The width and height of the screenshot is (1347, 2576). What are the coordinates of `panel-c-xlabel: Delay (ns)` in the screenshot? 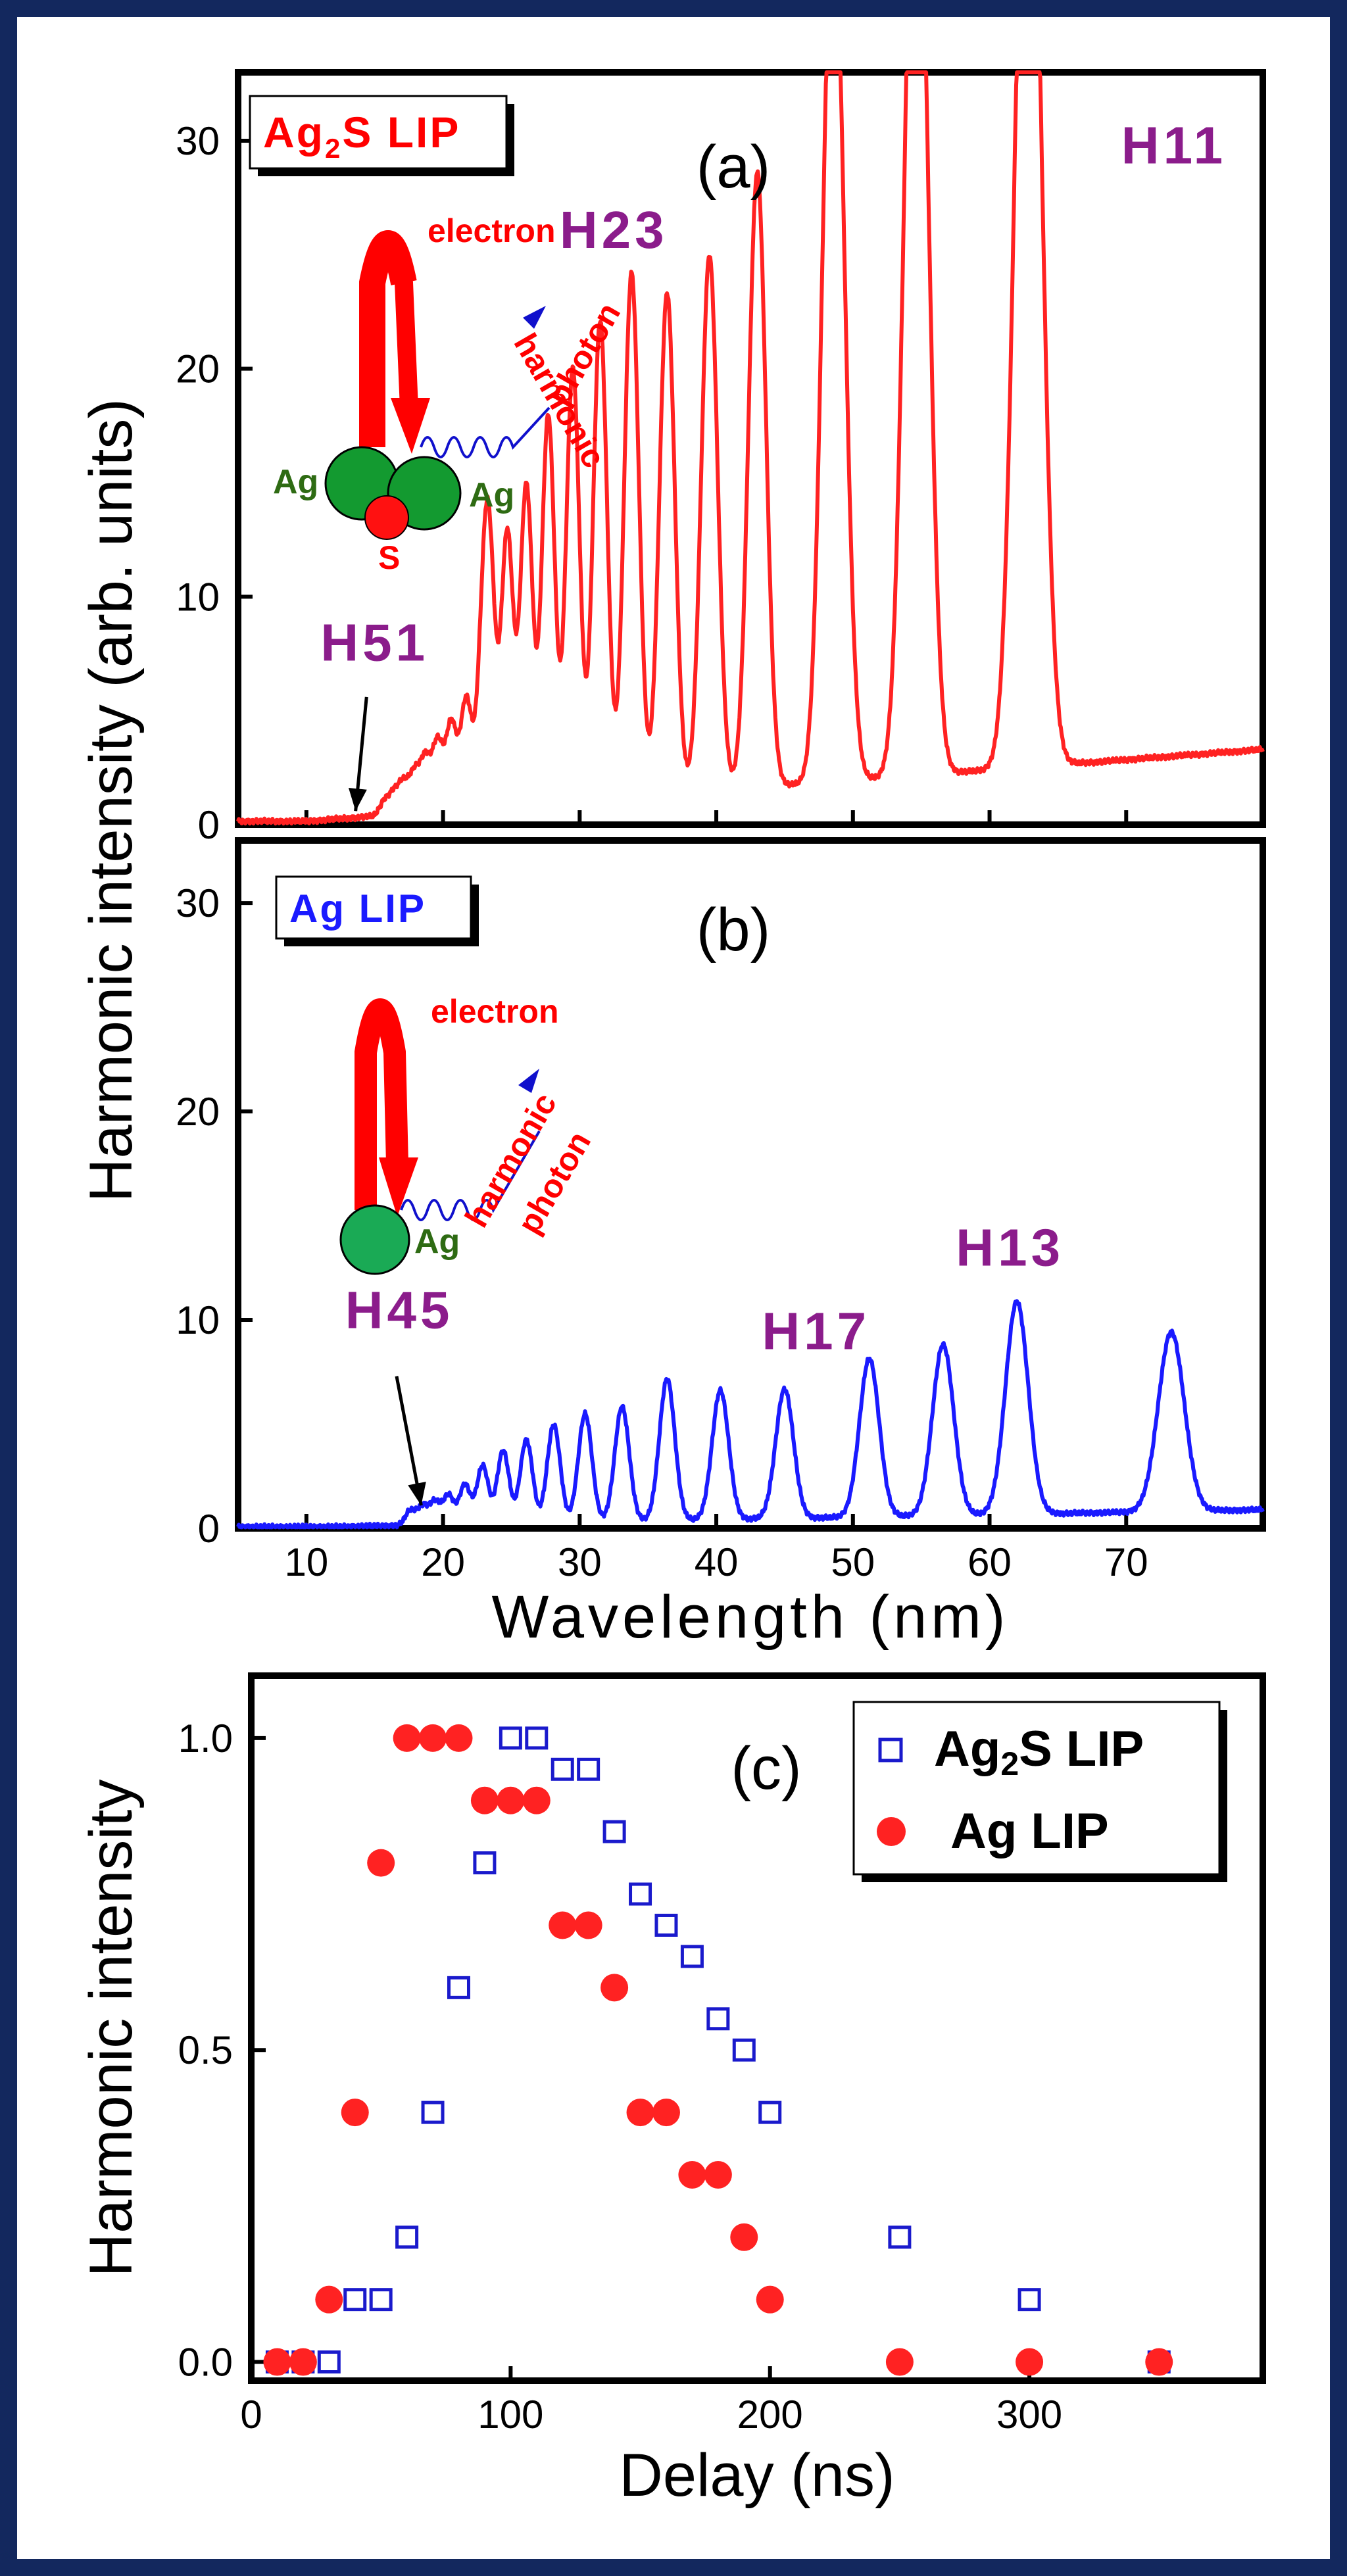 It's located at (756, 2476).